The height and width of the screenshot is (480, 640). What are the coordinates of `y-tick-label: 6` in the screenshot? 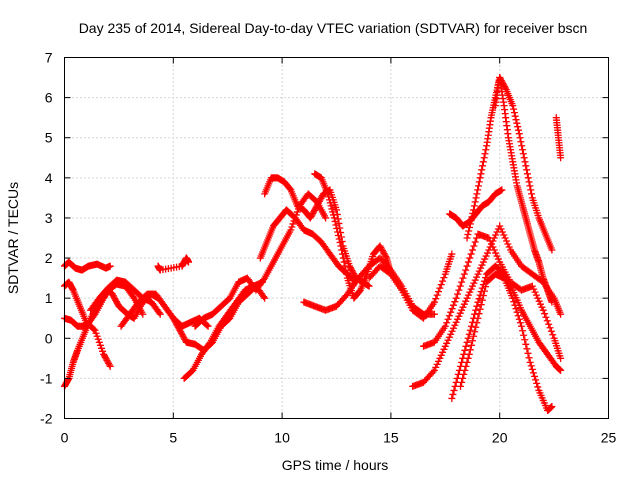 It's located at (49, 98).